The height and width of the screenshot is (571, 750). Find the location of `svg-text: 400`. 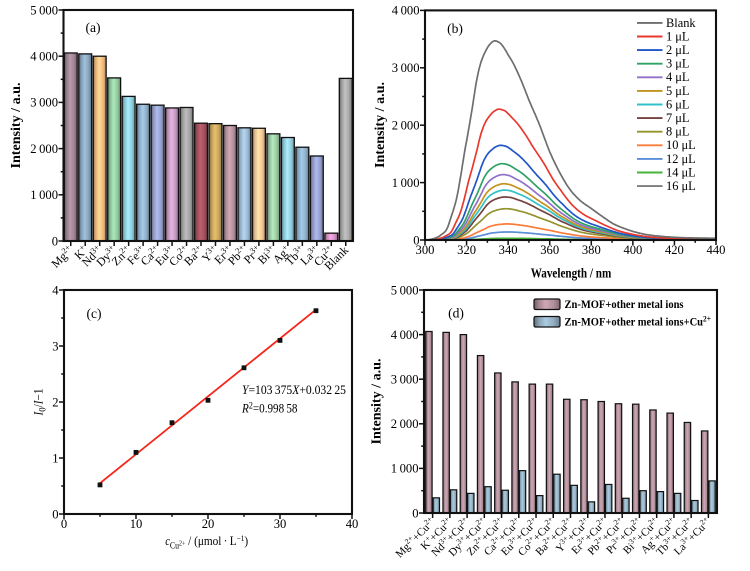

svg-text: 400 is located at coordinates (632, 250).